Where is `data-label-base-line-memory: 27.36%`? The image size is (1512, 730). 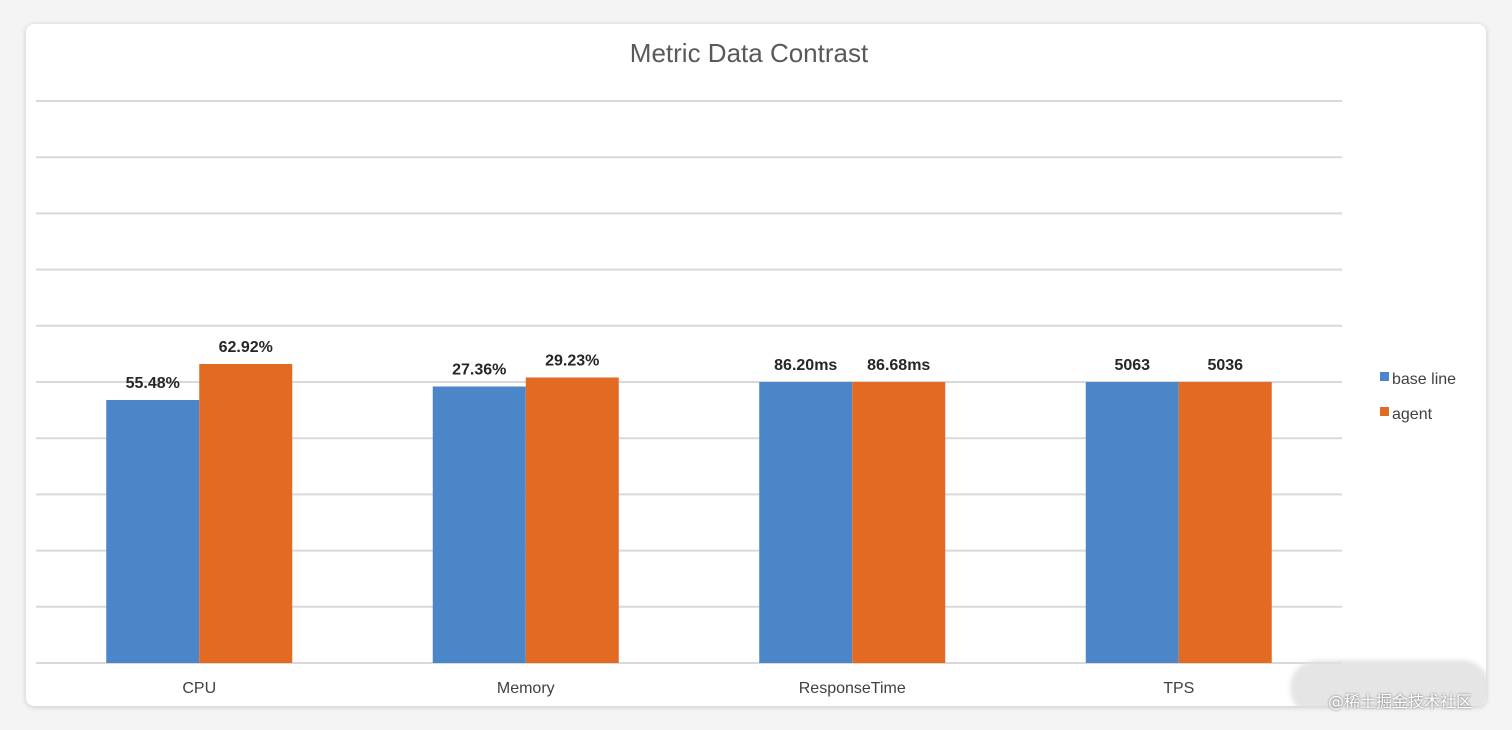
data-label-base-line-memory: 27.36% is located at coordinates (479, 369).